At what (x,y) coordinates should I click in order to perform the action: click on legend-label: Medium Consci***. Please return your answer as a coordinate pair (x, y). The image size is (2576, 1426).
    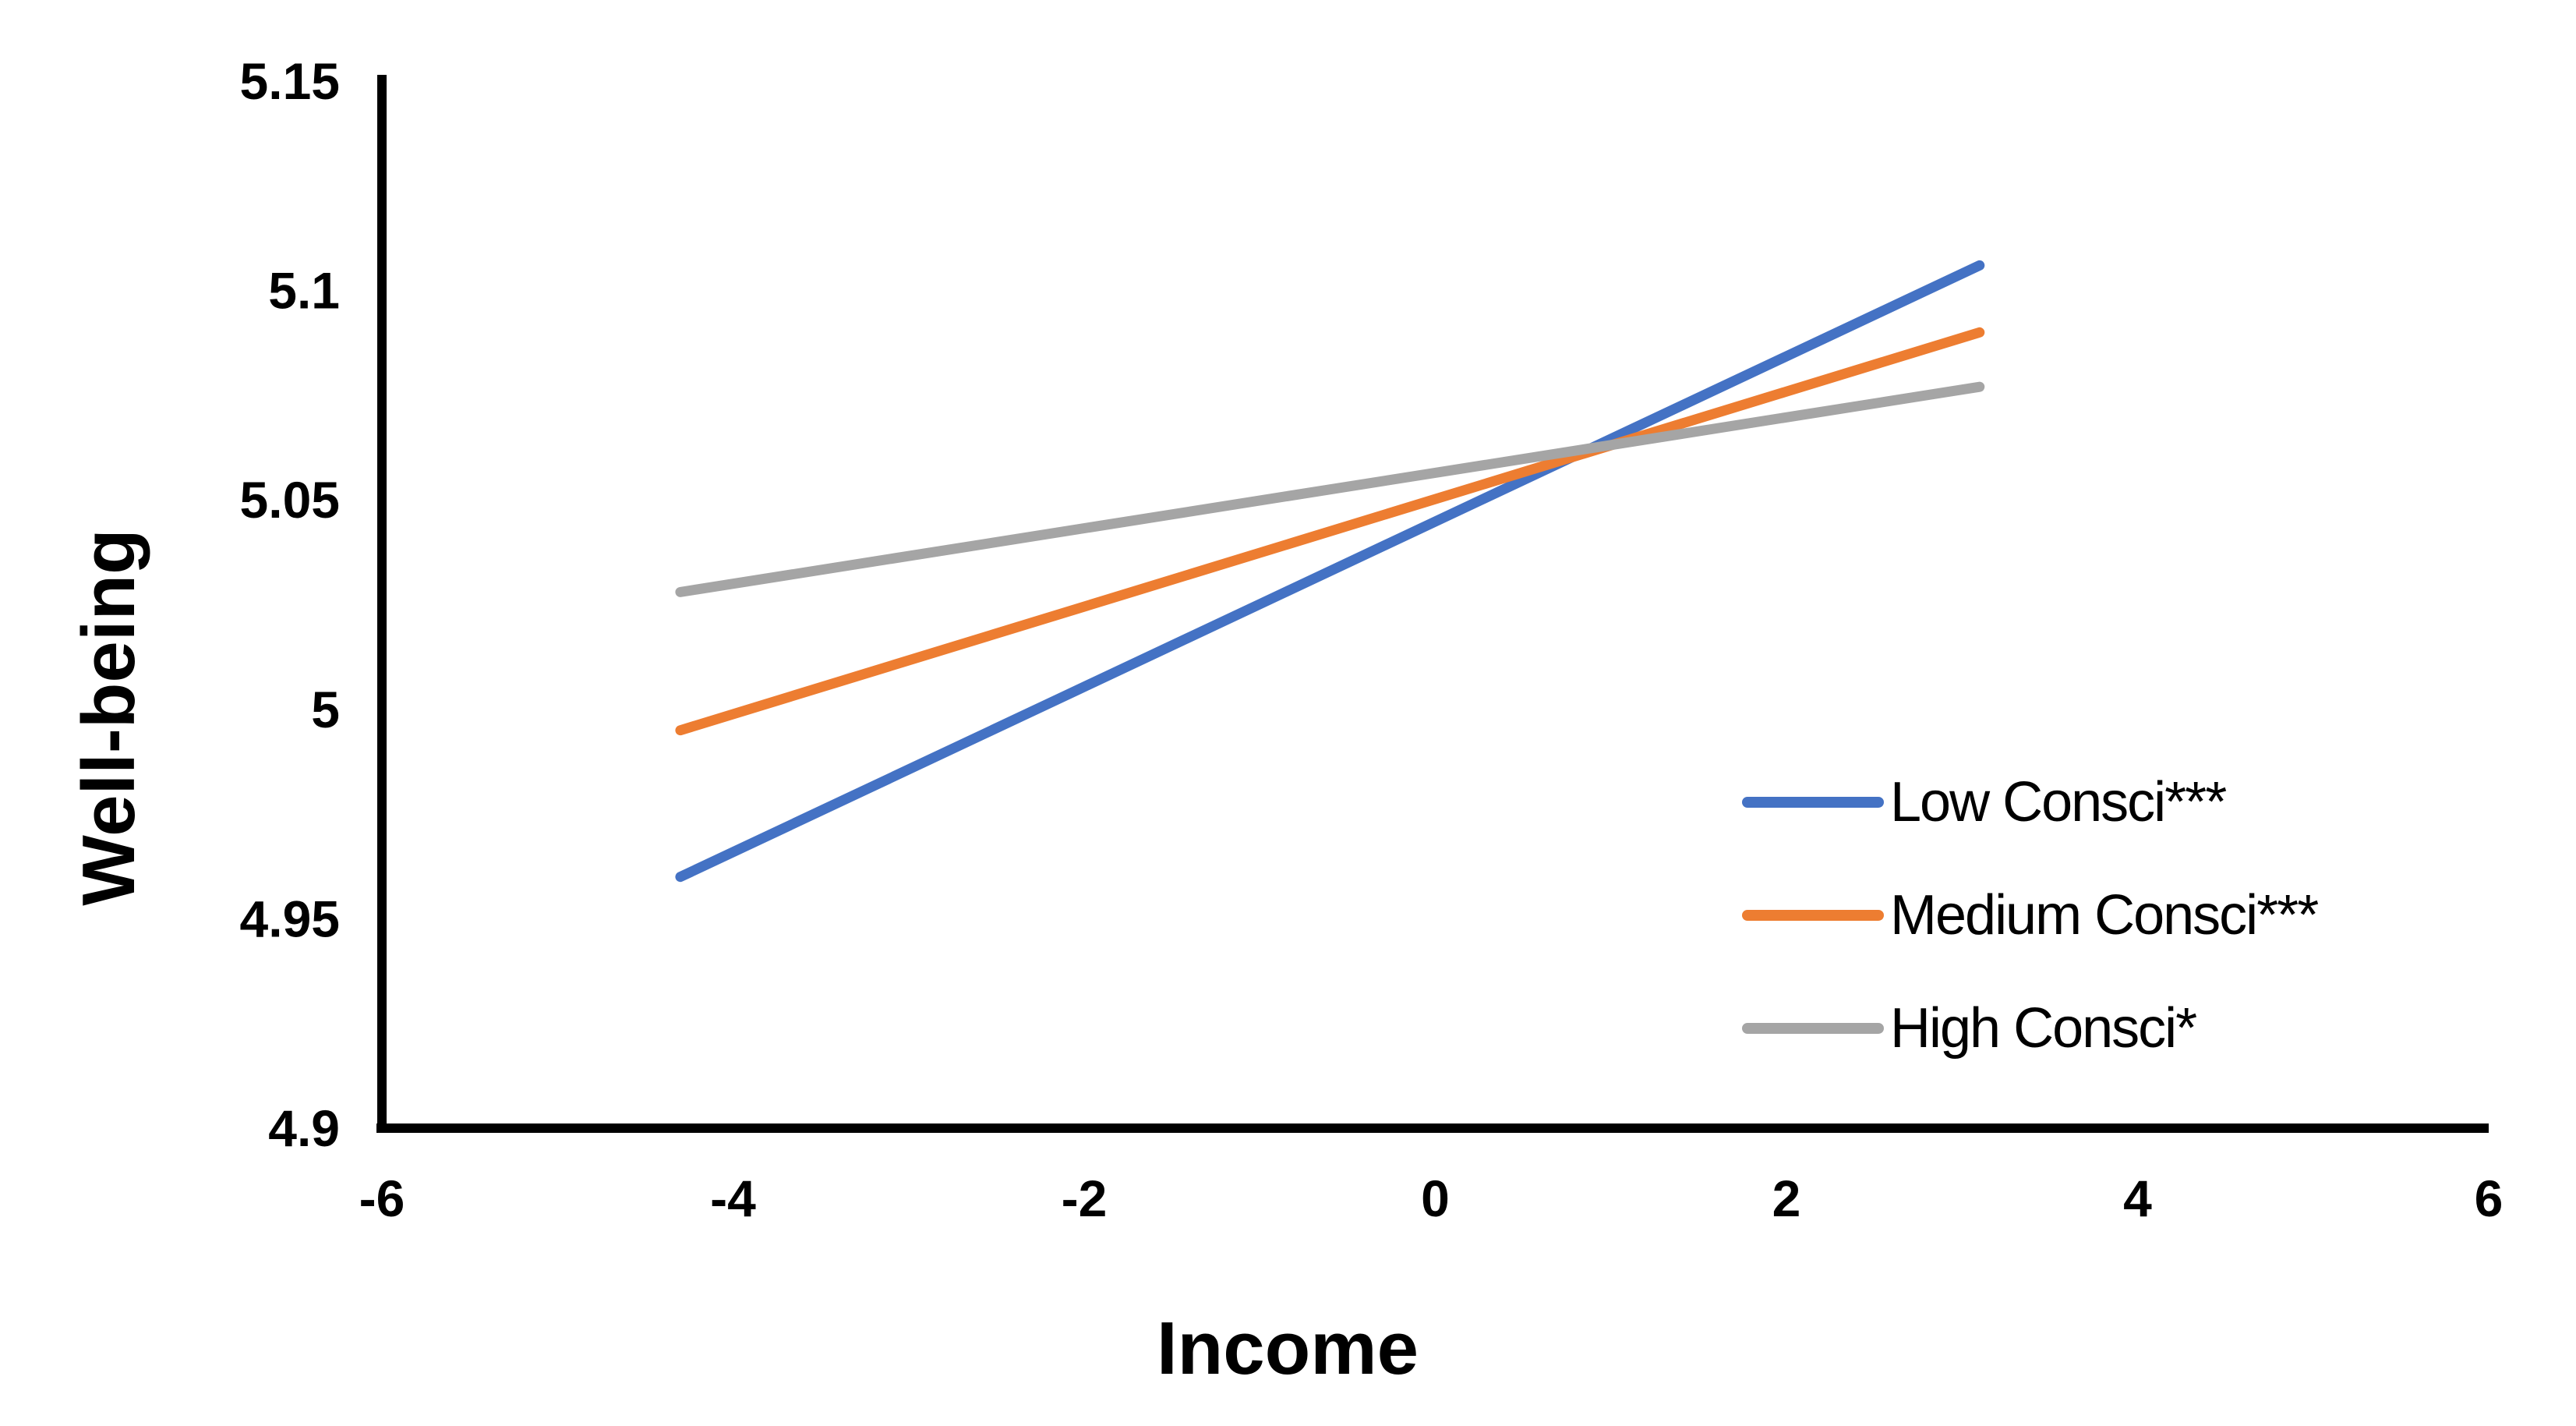
    Looking at the image, I should click on (2104, 916).